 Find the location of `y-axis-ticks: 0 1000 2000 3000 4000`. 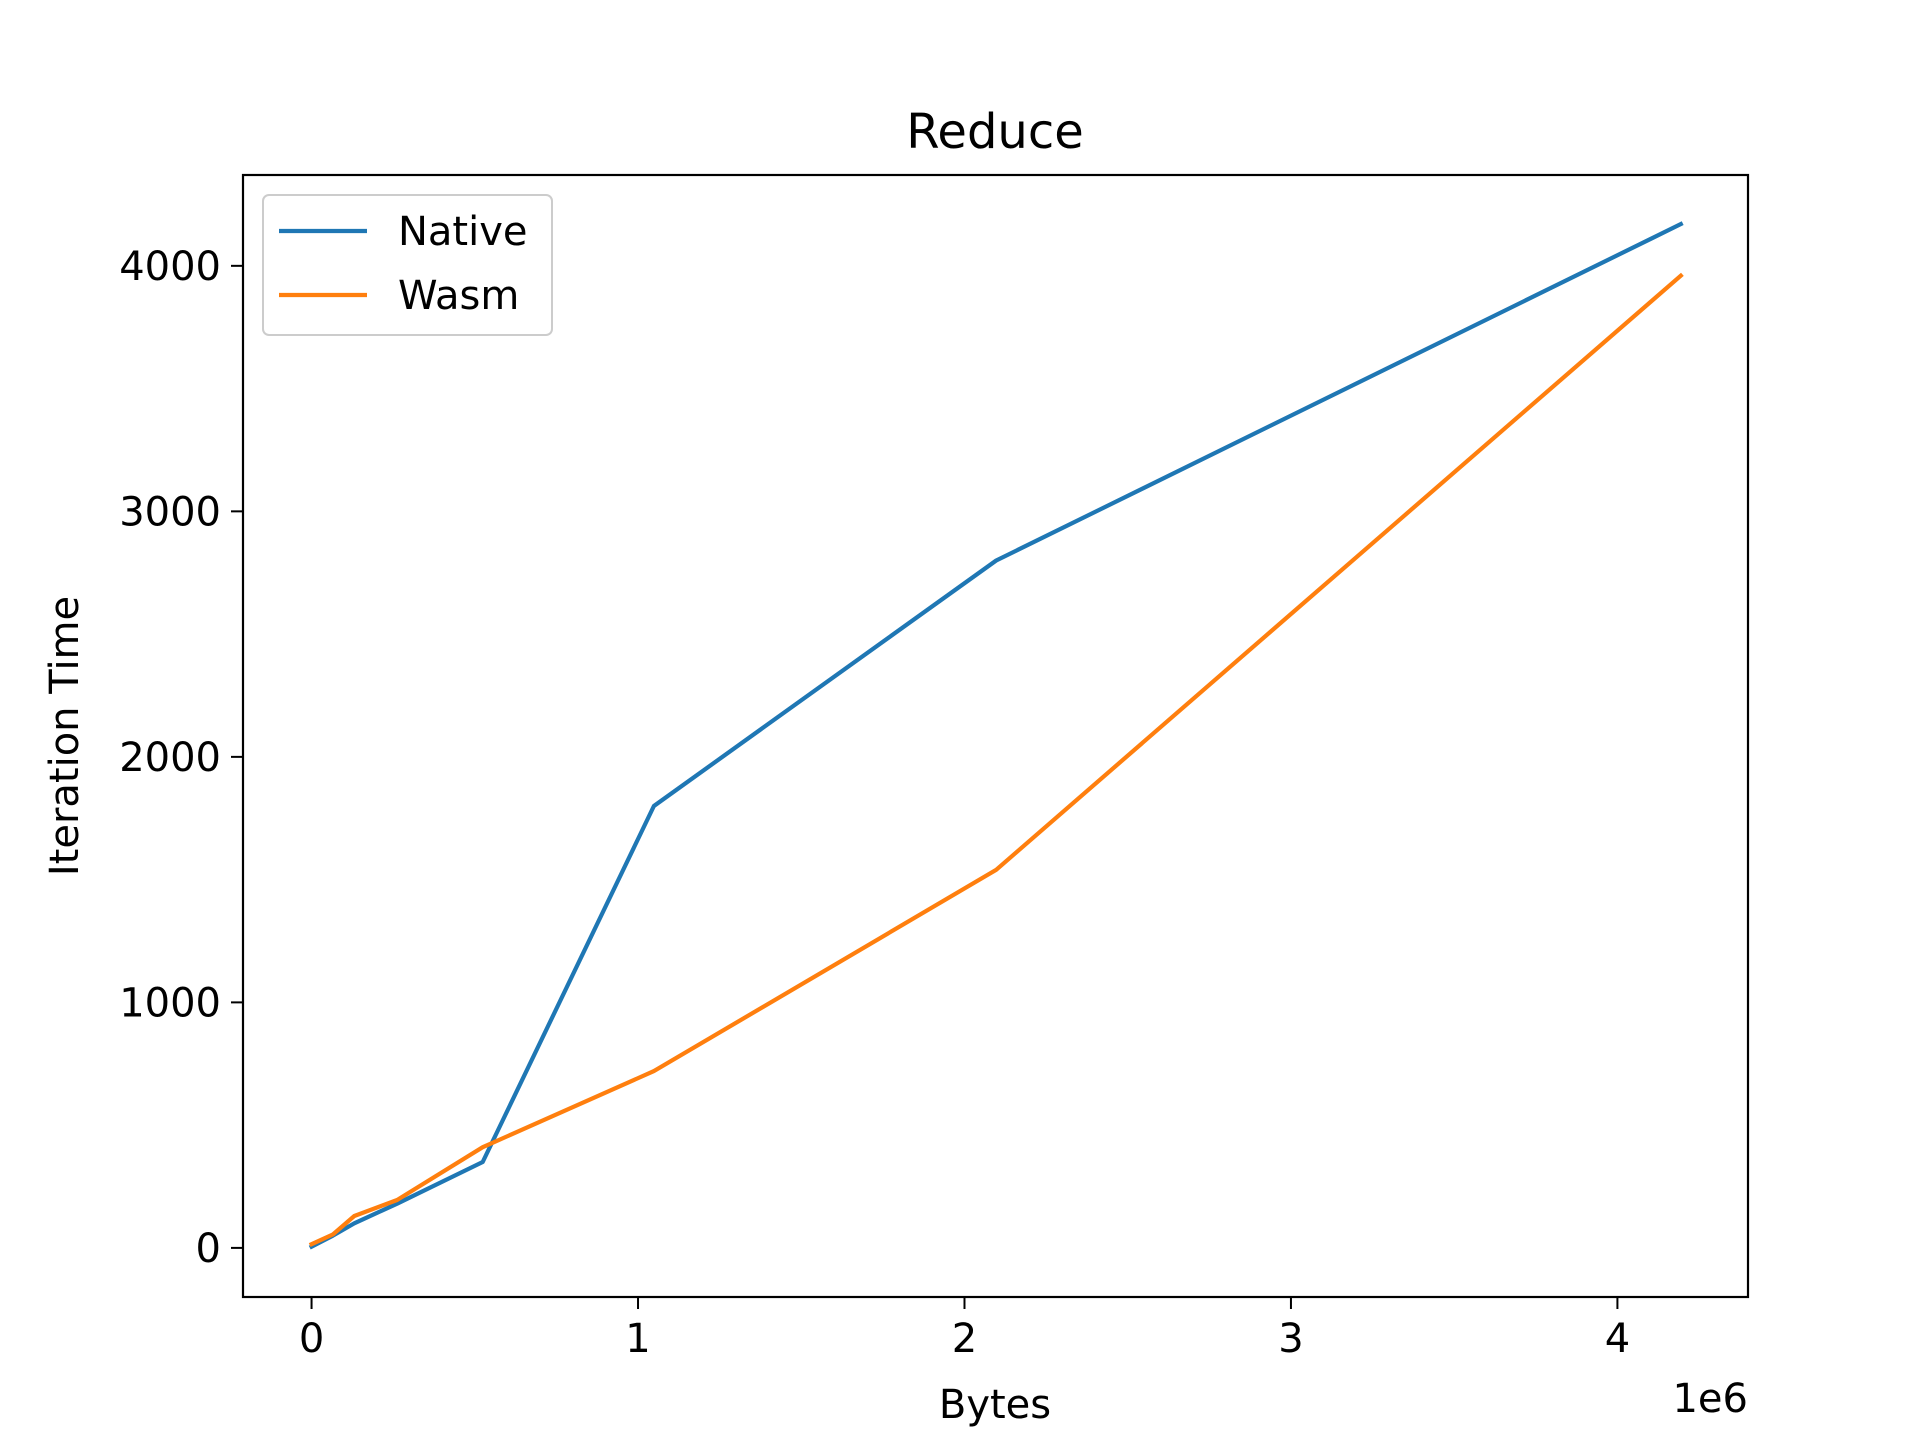

y-axis-ticks: 0 1000 2000 3000 4000 is located at coordinates (181, 758).